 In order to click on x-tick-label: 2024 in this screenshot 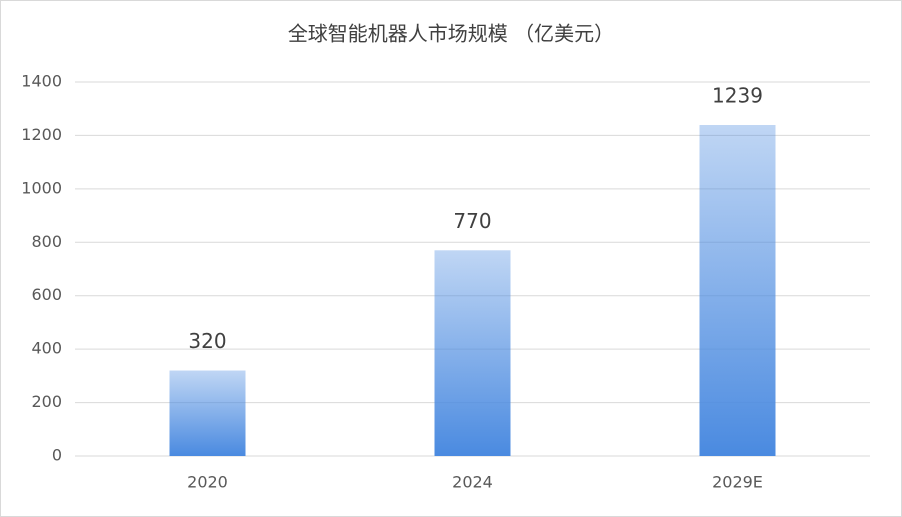, I will do `click(472, 482)`.